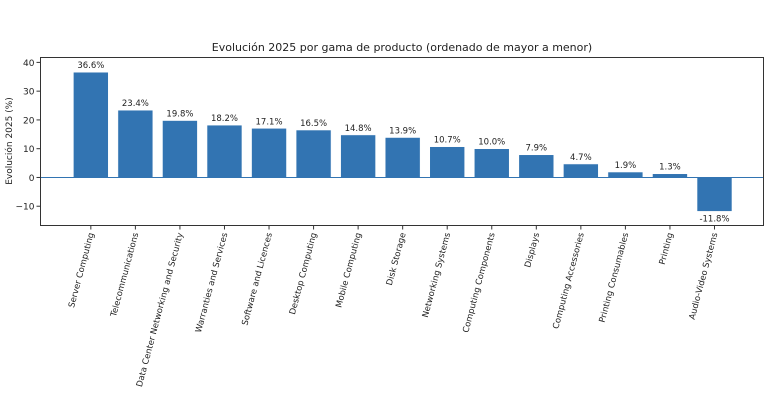  What do you see at coordinates (29, 121) in the screenshot?
I see `y-tick-label: 20` at bounding box center [29, 121].